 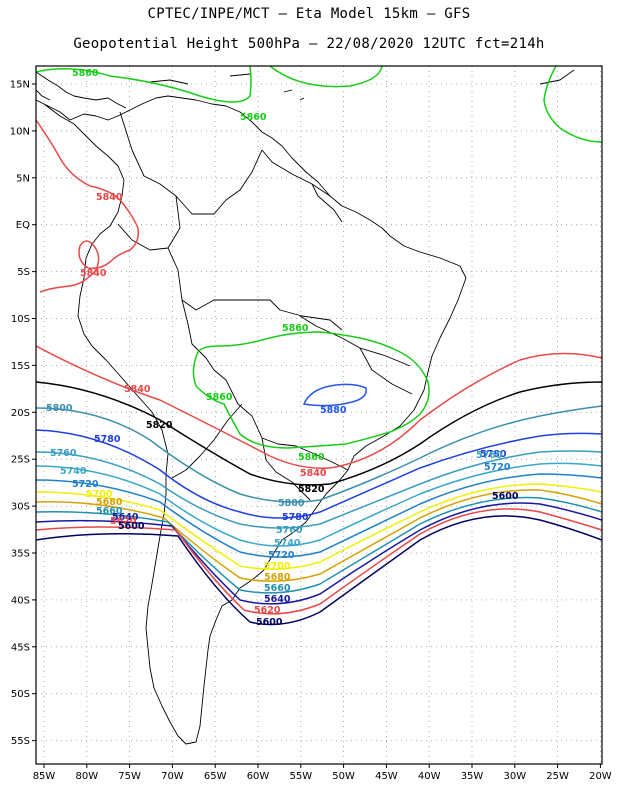 What do you see at coordinates (319, 104) in the screenshot?
I see `contour-5860-north` at bounding box center [319, 104].